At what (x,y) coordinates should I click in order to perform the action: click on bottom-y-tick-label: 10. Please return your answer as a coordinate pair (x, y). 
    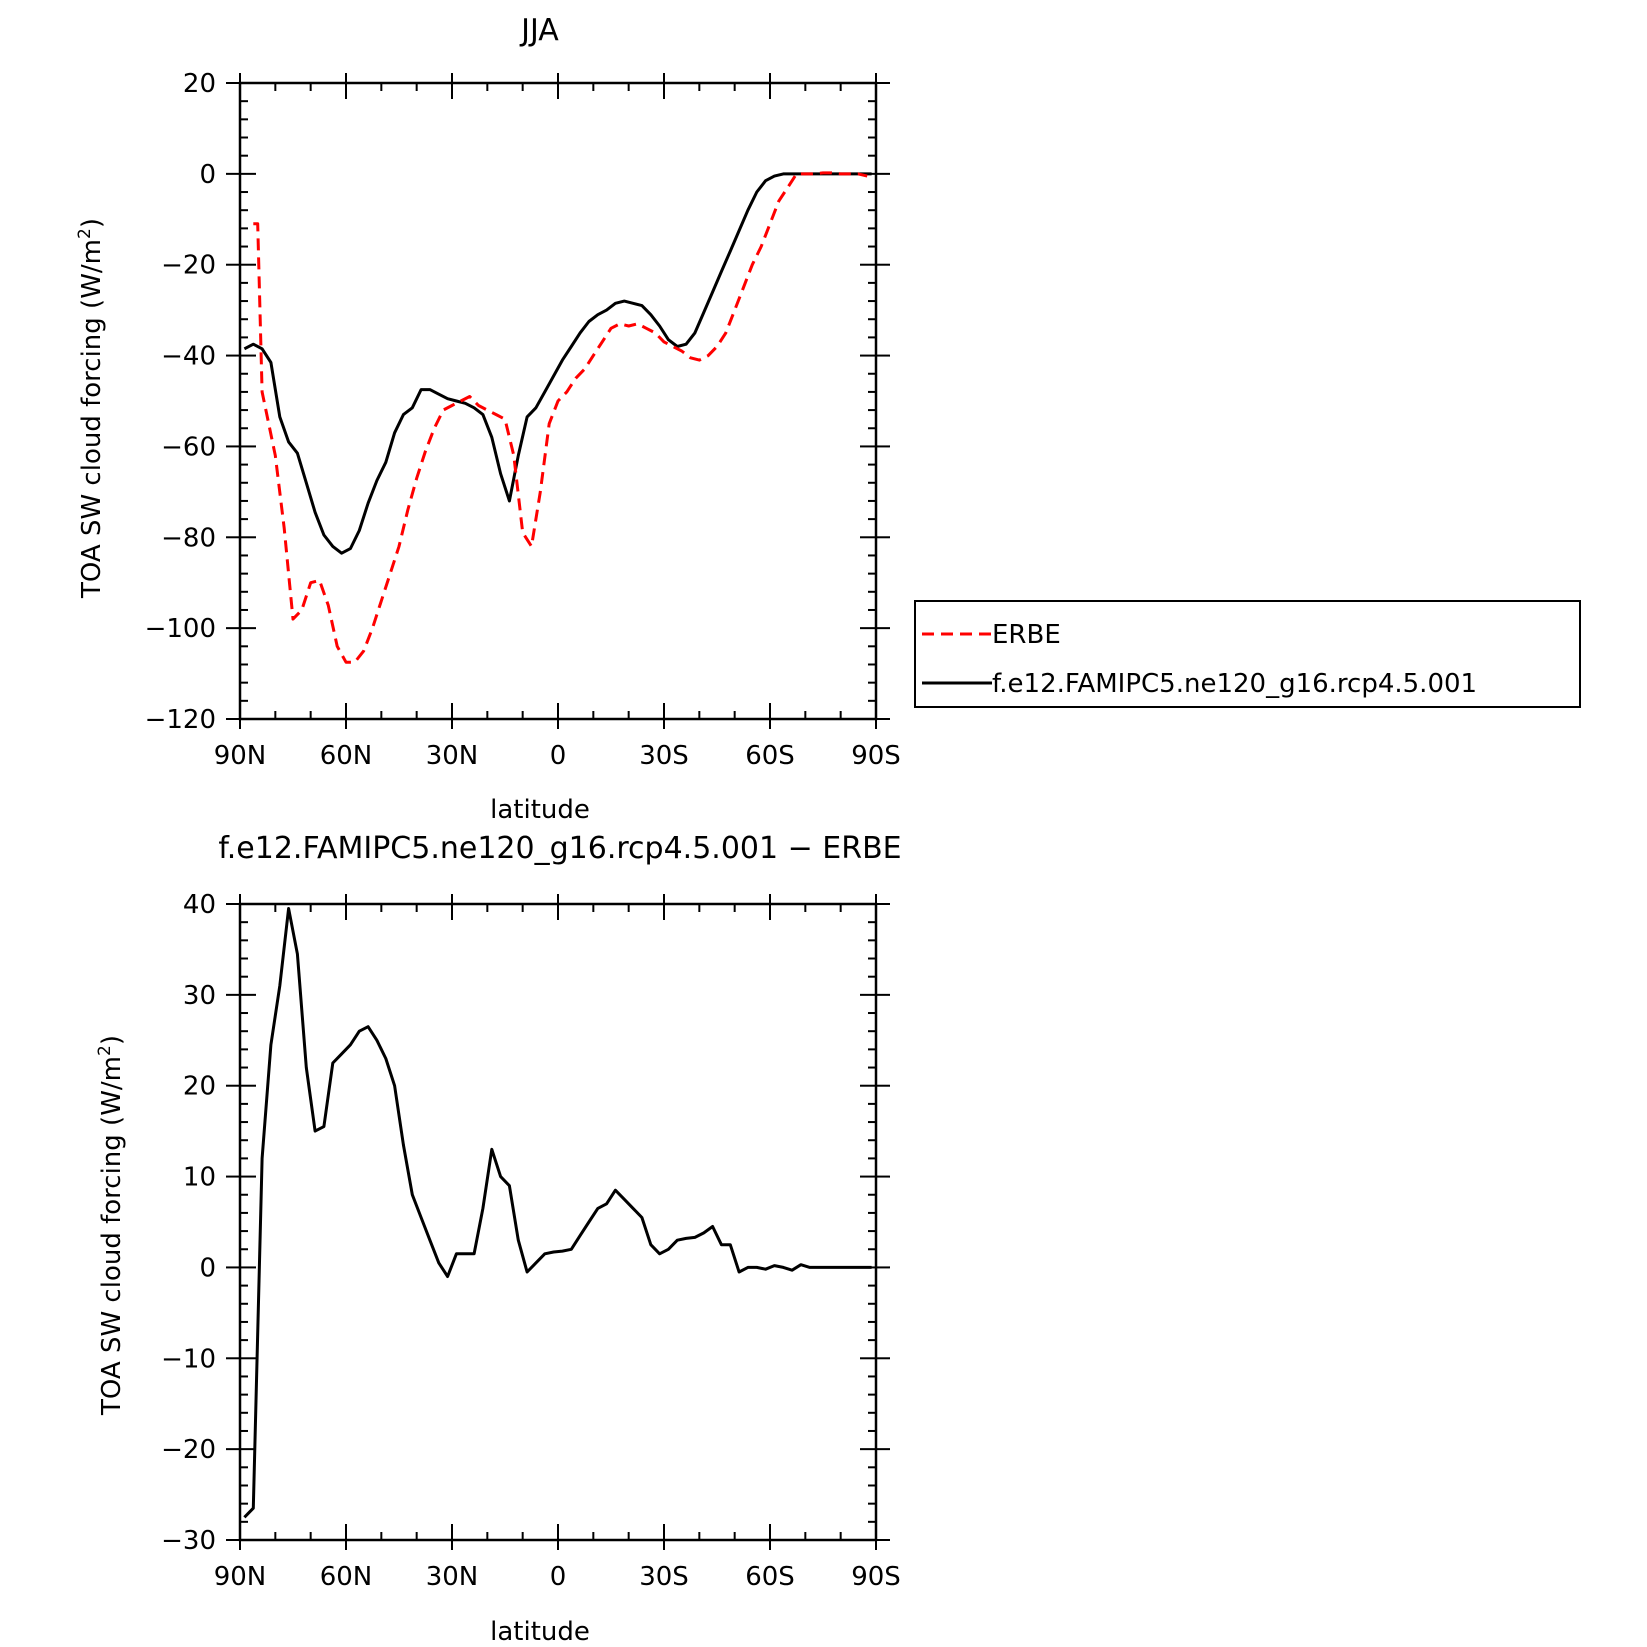
    Looking at the image, I should click on (199, 1178).